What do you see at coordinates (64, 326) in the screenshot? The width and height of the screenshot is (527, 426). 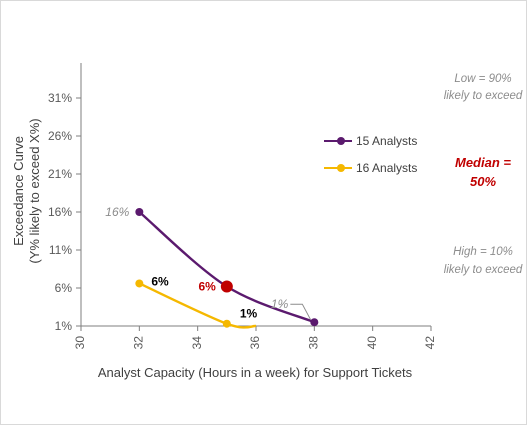 I see `y-tick-label: 1%` at bounding box center [64, 326].